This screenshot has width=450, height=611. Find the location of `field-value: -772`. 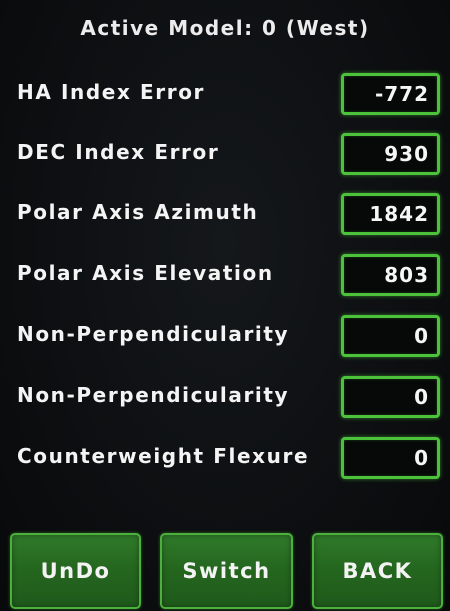

field-value: -772 is located at coordinates (401, 94).